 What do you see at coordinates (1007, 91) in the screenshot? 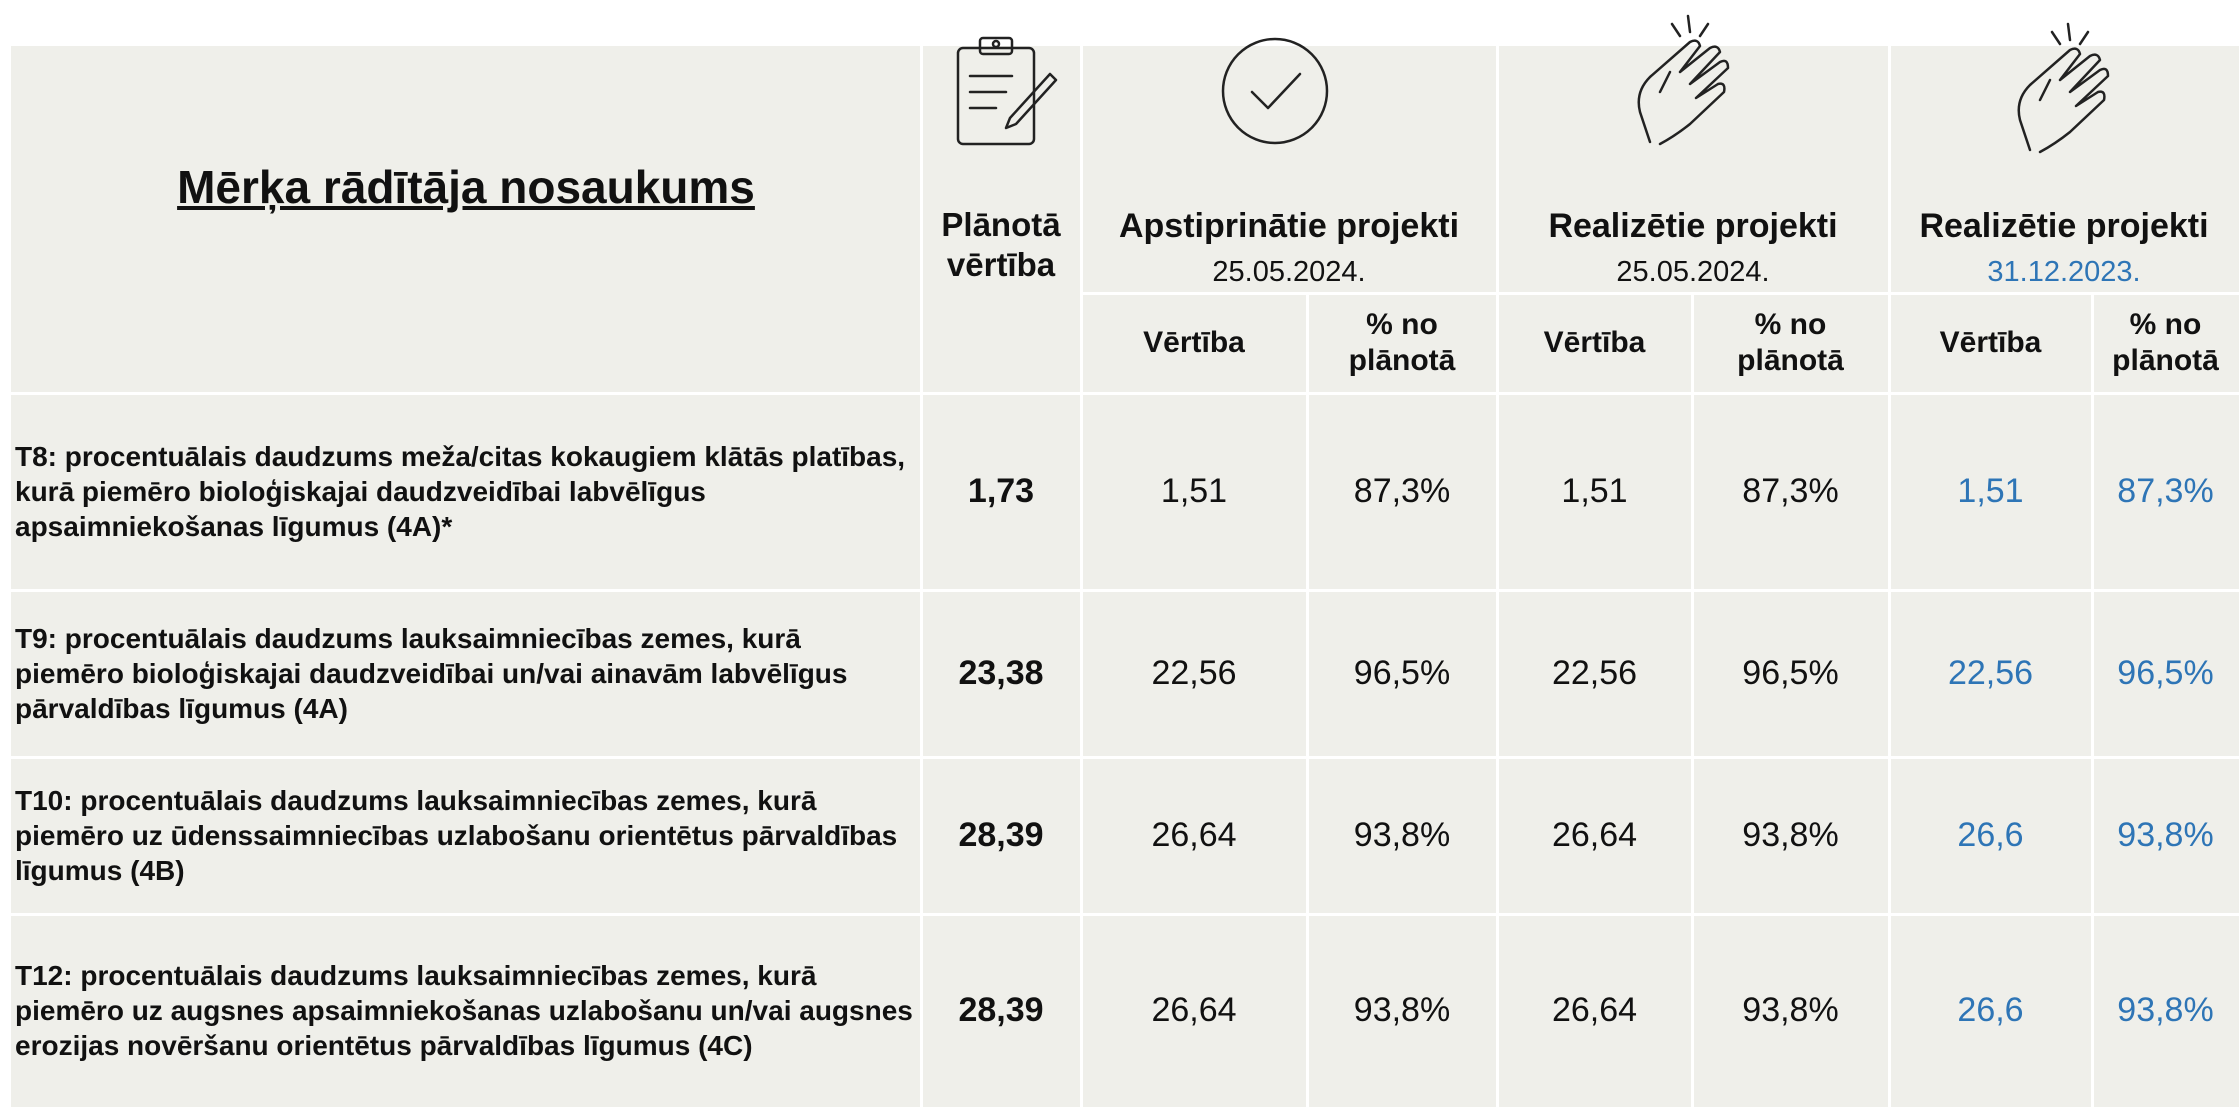
I see `clipboard-icon` at bounding box center [1007, 91].